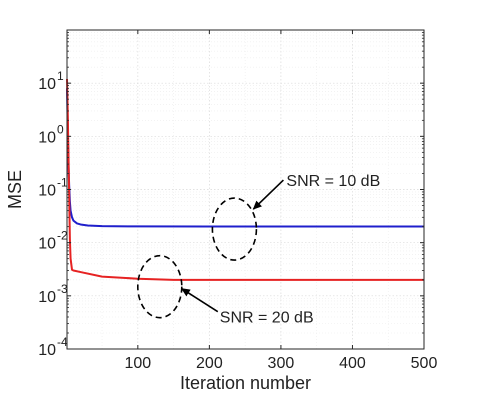 The width and height of the screenshot is (485, 406). Describe the element at coordinates (281, 363) in the screenshot. I see `x-tick-label: 300` at that location.